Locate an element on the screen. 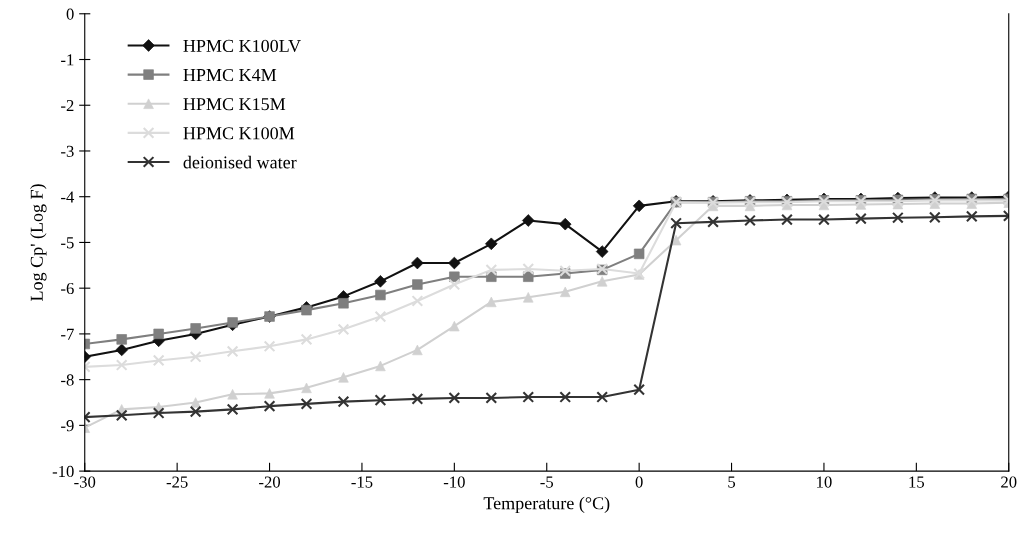 The image size is (1021, 551). y-tick-label: -1 is located at coordinates (67, 60).